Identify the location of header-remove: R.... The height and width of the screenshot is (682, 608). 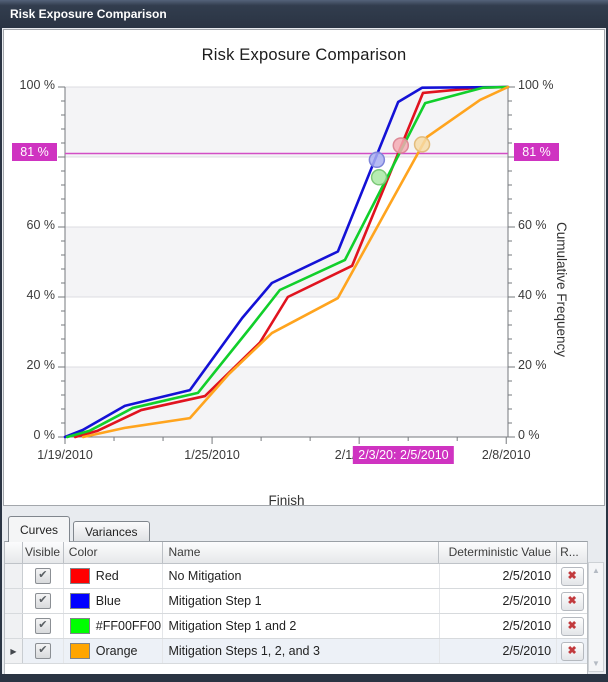
(569, 552).